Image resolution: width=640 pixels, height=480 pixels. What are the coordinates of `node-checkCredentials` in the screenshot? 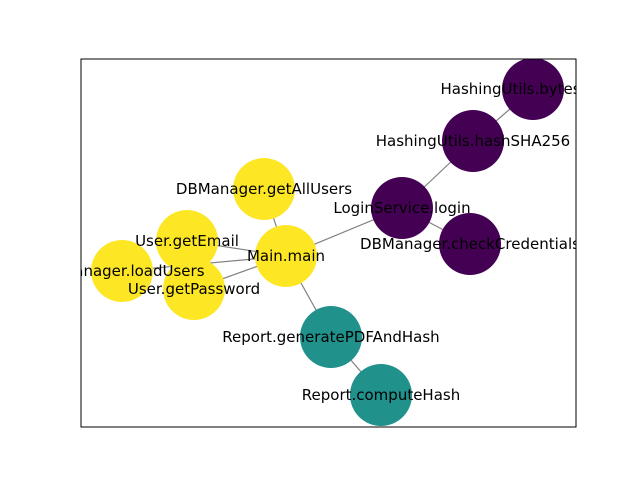 It's located at (470, 244).